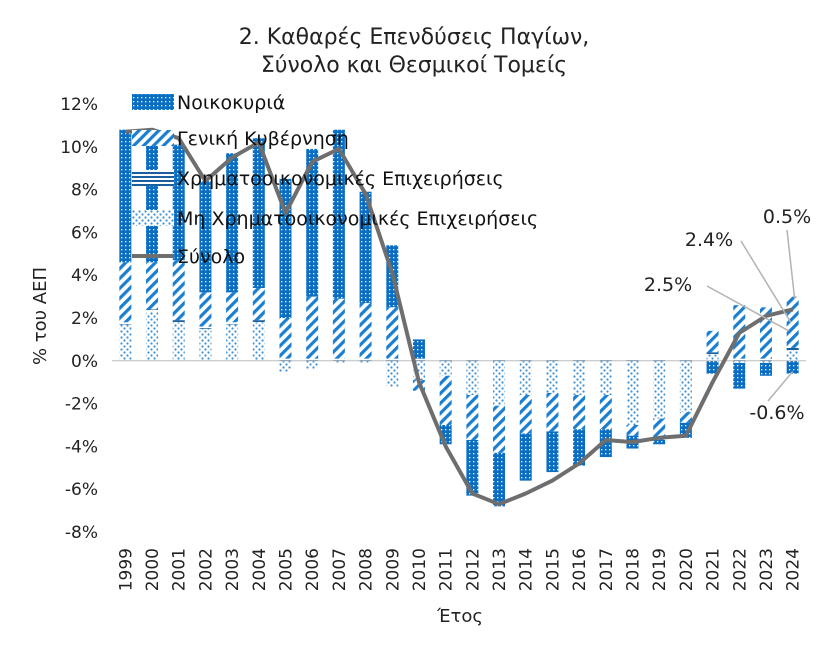  Describe the element at coordinates (287, 569) in the screenshot. I see `x-tick-label: 2005` at that location.